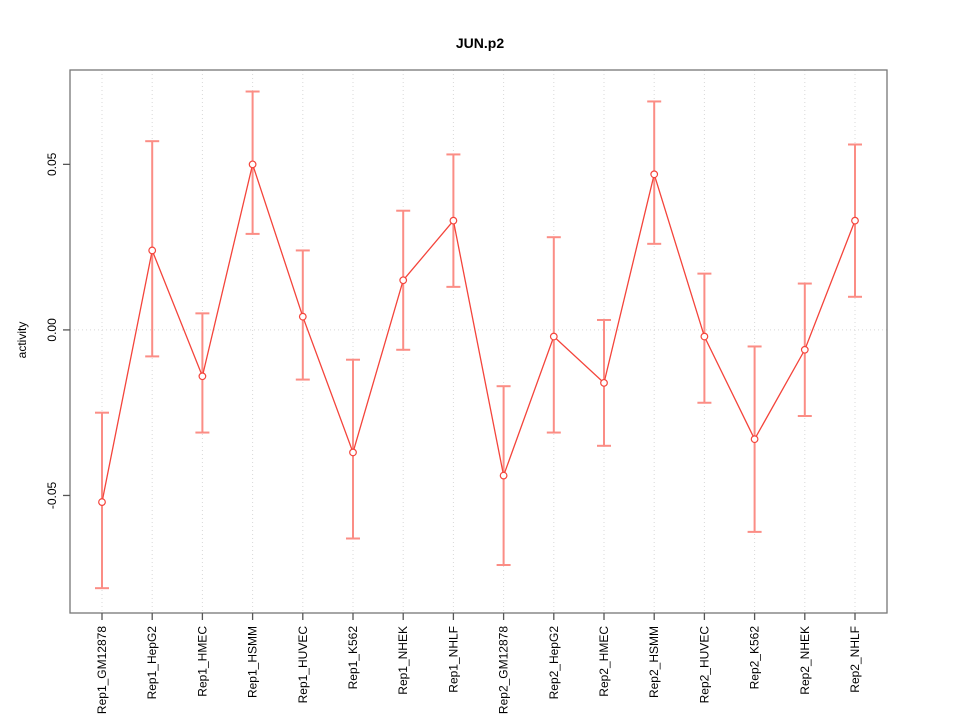 This screenshot has height=720, width=960. What do you see at coordinates (202, 661) in the screenshot?
I see `x-category-label: Rep1_HMEC` at bounding box center [202, 661].